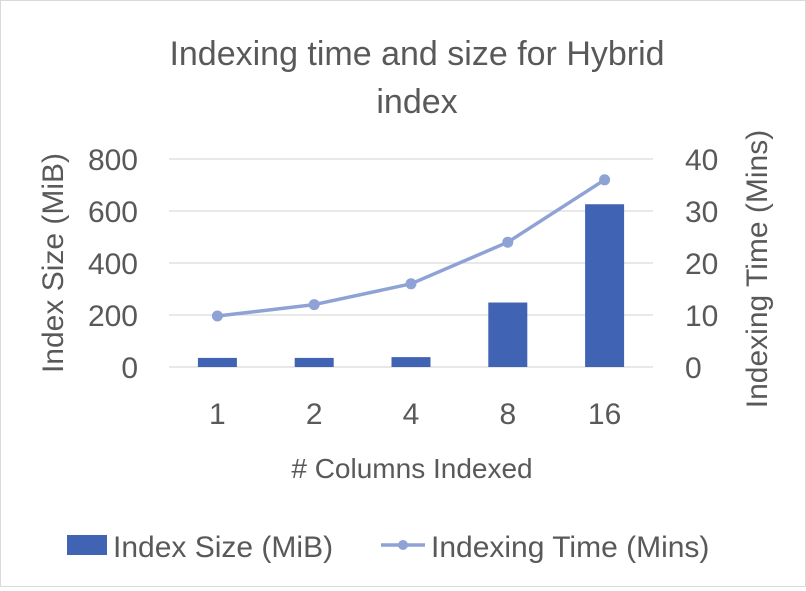  Describe the element at coordinates (314, 414) in the screenshot. I see `x-tick-label: 2` at that location.